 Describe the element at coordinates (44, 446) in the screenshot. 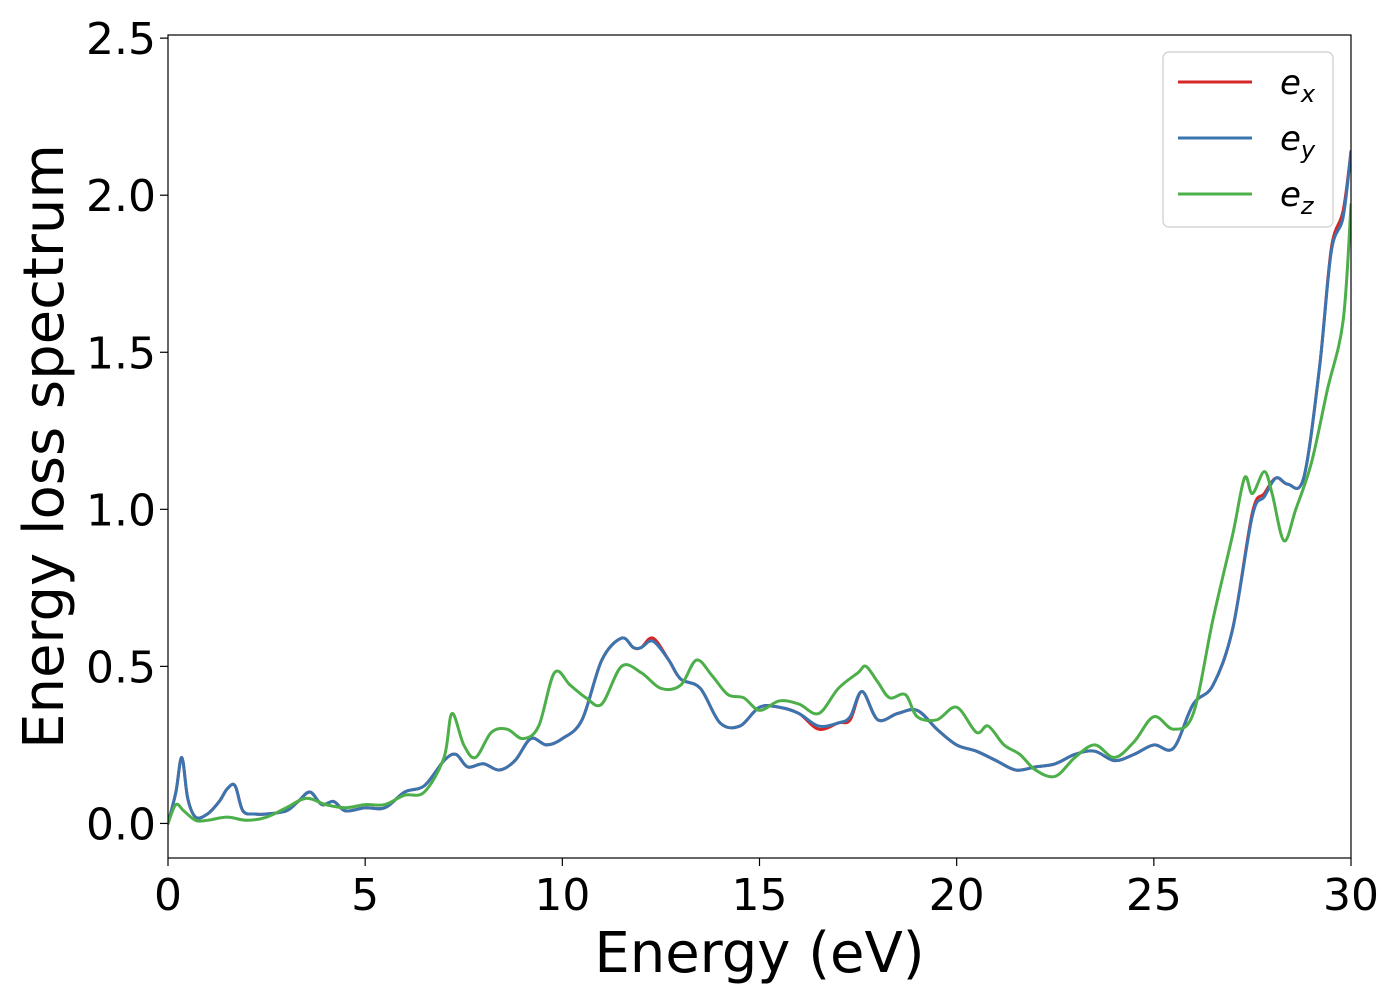

I see `y-axis-title: Energy loss spectrum` at that location.